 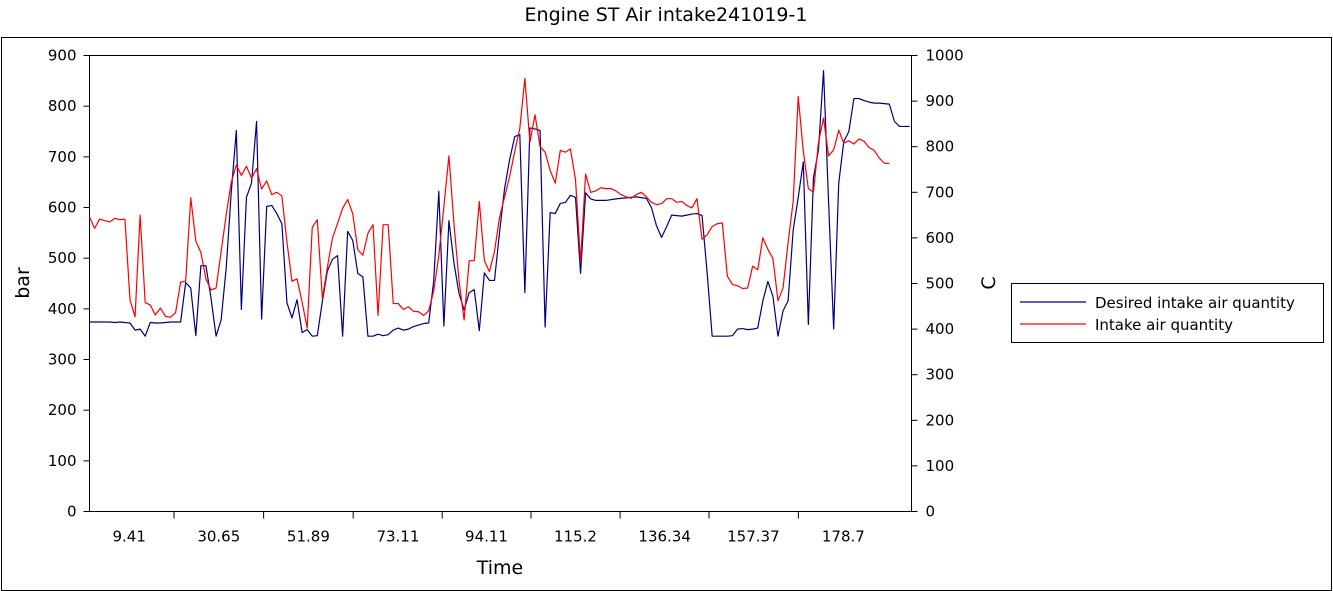 What do you see at coordinates (1164, 325) in the screenshot?
I see `legend-label-intake: Intake air quantity` at bounding box center [1164, 325].